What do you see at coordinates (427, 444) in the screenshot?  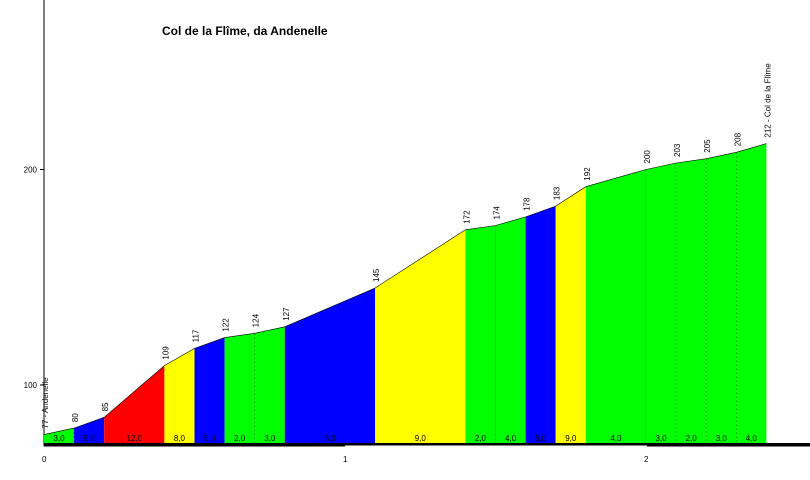 I see `x-axis-bar` at bounding box center [427, 444].